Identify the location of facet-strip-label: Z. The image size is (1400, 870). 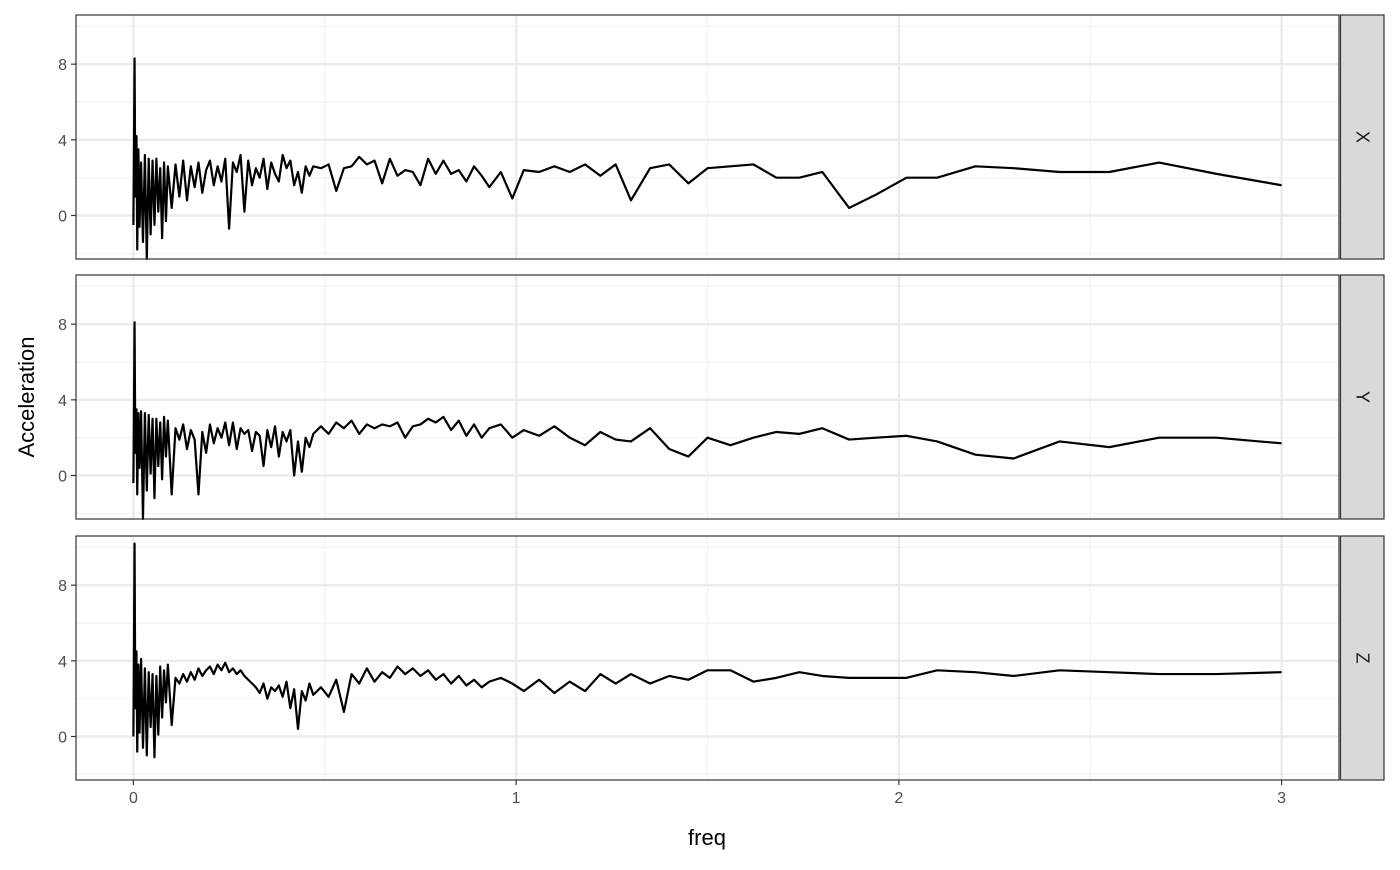
(1362, 658).